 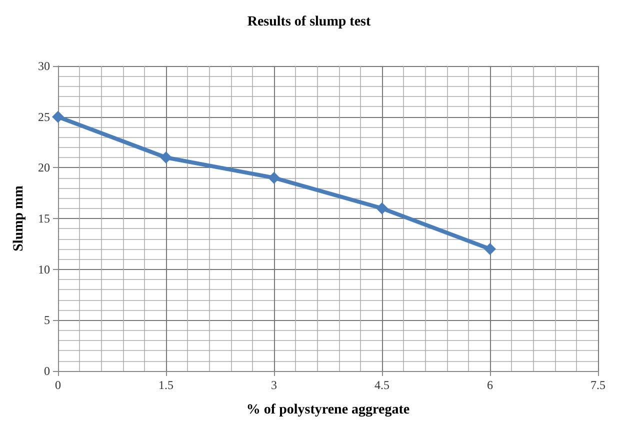 What do you see at coordinates (382, 385) in the screenshot?
I see `x-tick-label: 4.5` at bounding box center [382, 385].